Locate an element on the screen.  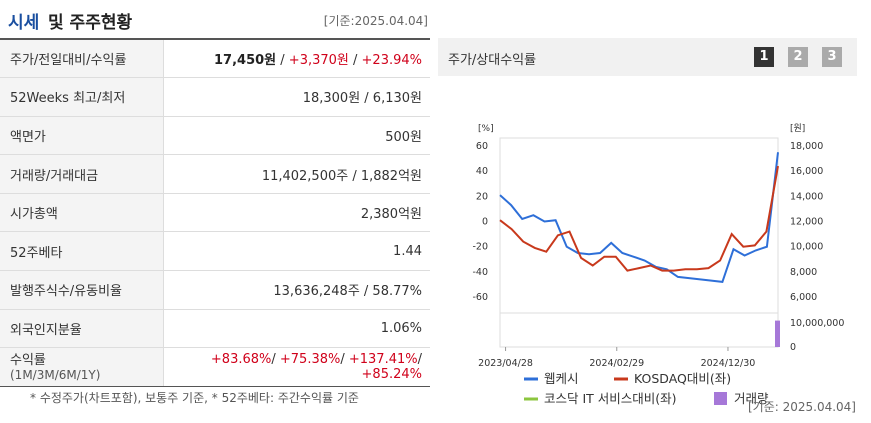
table-row: 액면가 500원 is located at coordinates (215, 136).